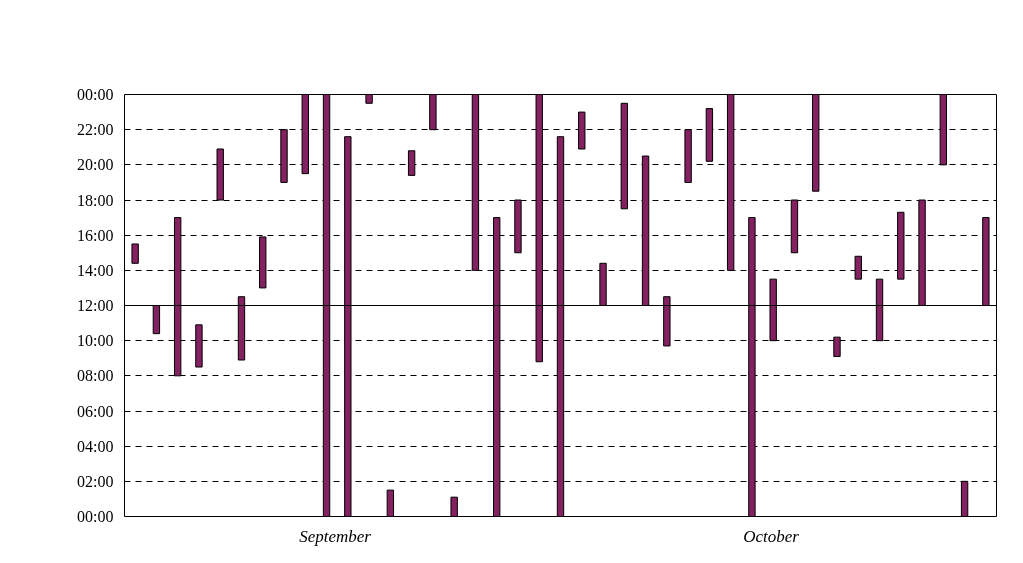 This screenshot has height=563, width=1023. I want to click on y-tick-label: 06:00, so click(95, 411).